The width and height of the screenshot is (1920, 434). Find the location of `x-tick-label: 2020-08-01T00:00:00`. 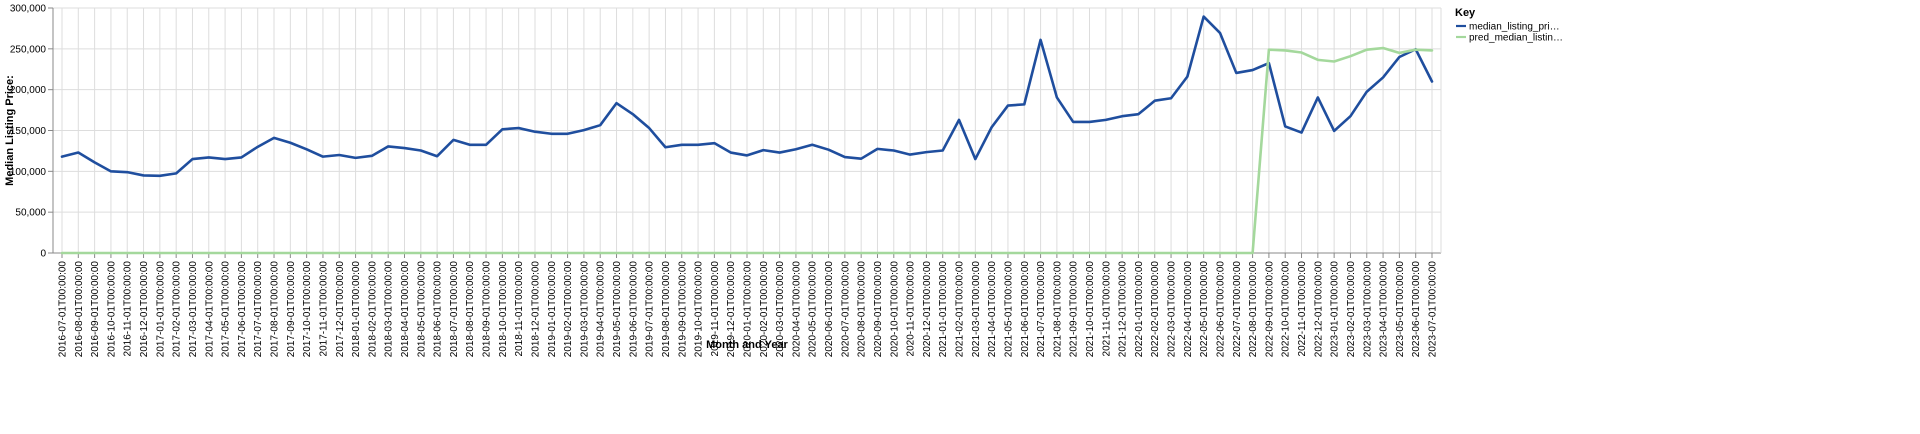

x-tick-label: 2020-08-01T00:00:00 is located at coordinates (862, 309).